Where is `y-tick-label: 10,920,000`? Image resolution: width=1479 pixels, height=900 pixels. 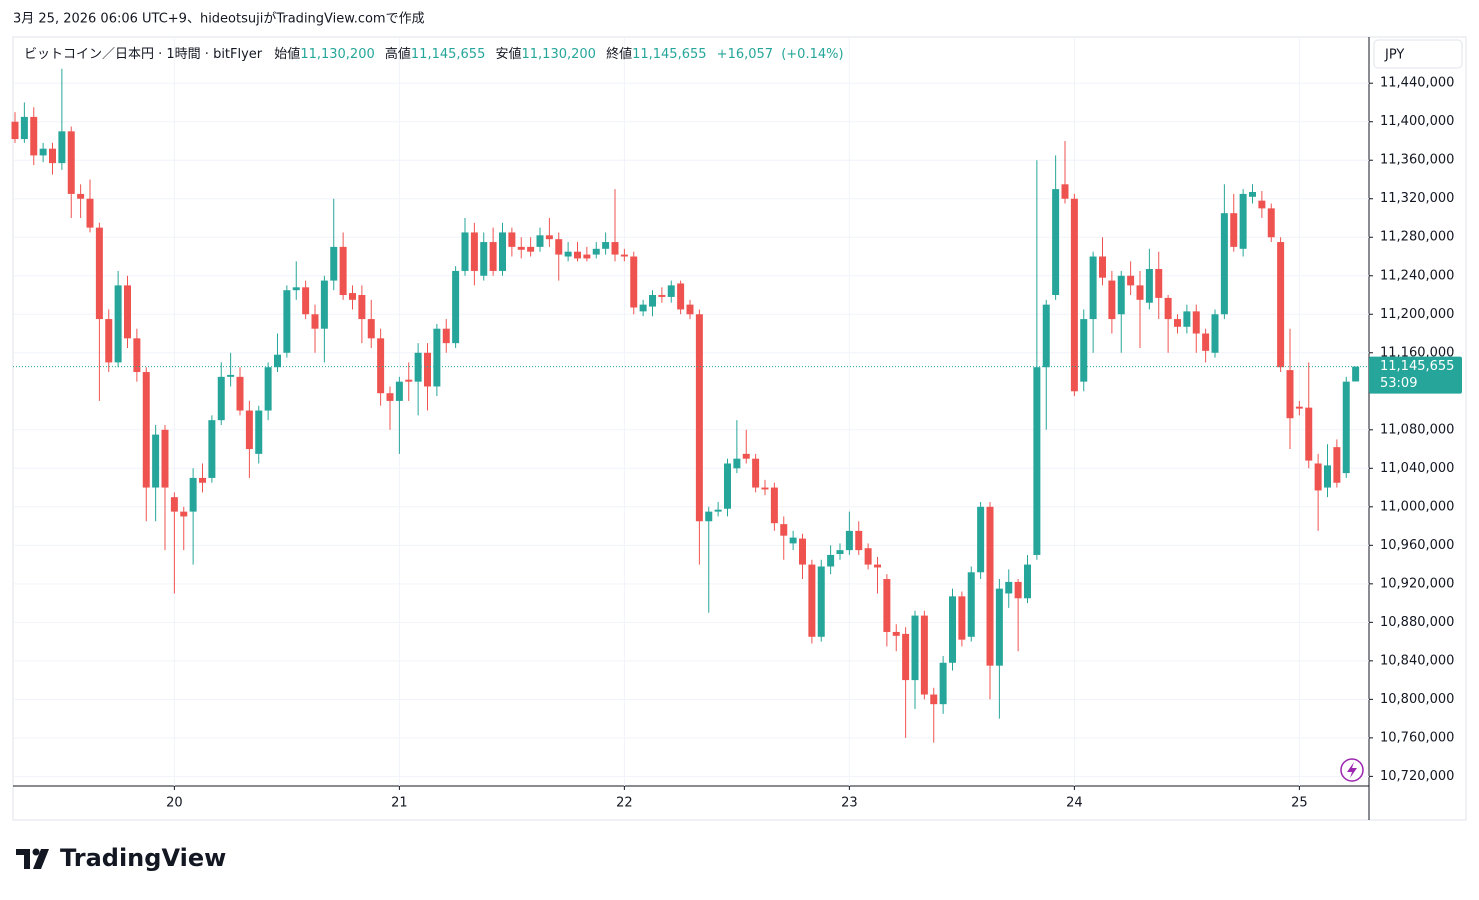
y-tick-label: 10,920,000 is located at coordinates (1417, 583).